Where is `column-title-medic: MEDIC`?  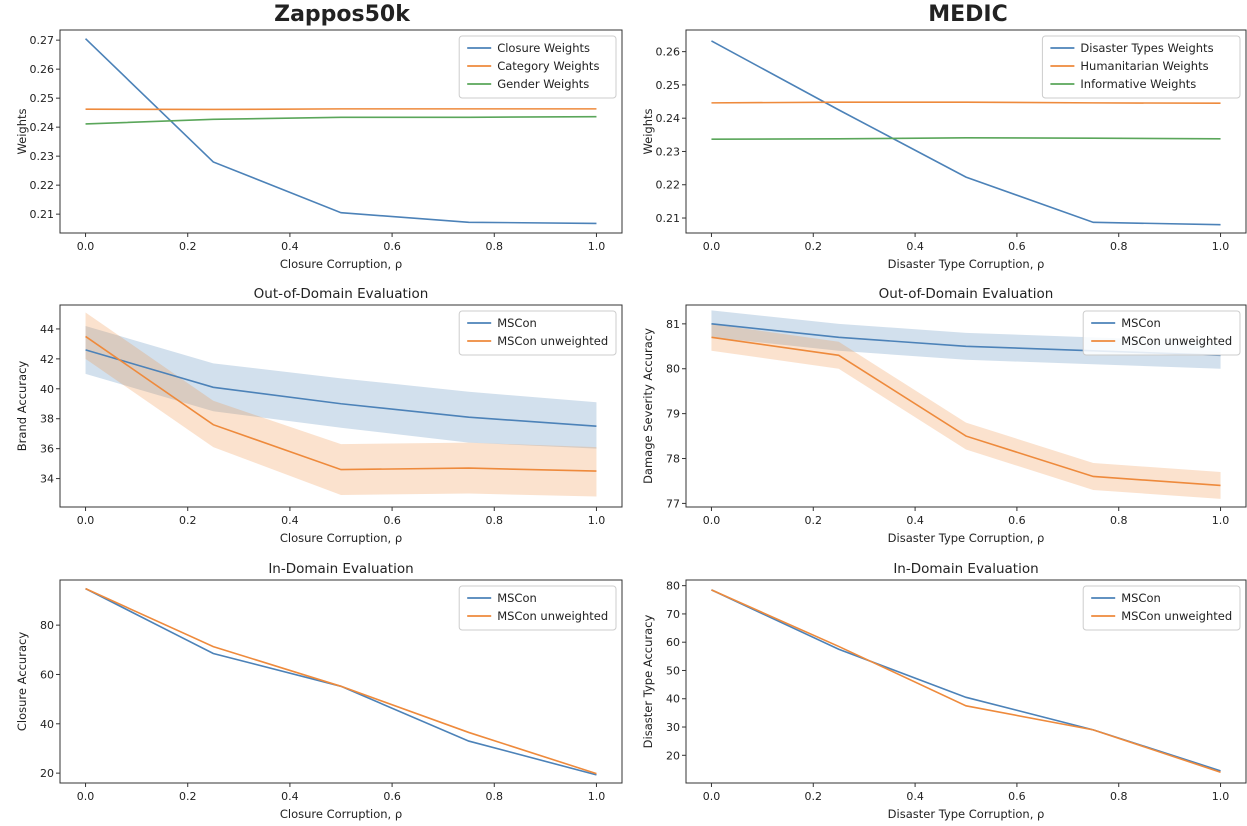
column-title-medic: MEDIC is located at coordinates (968, 14).